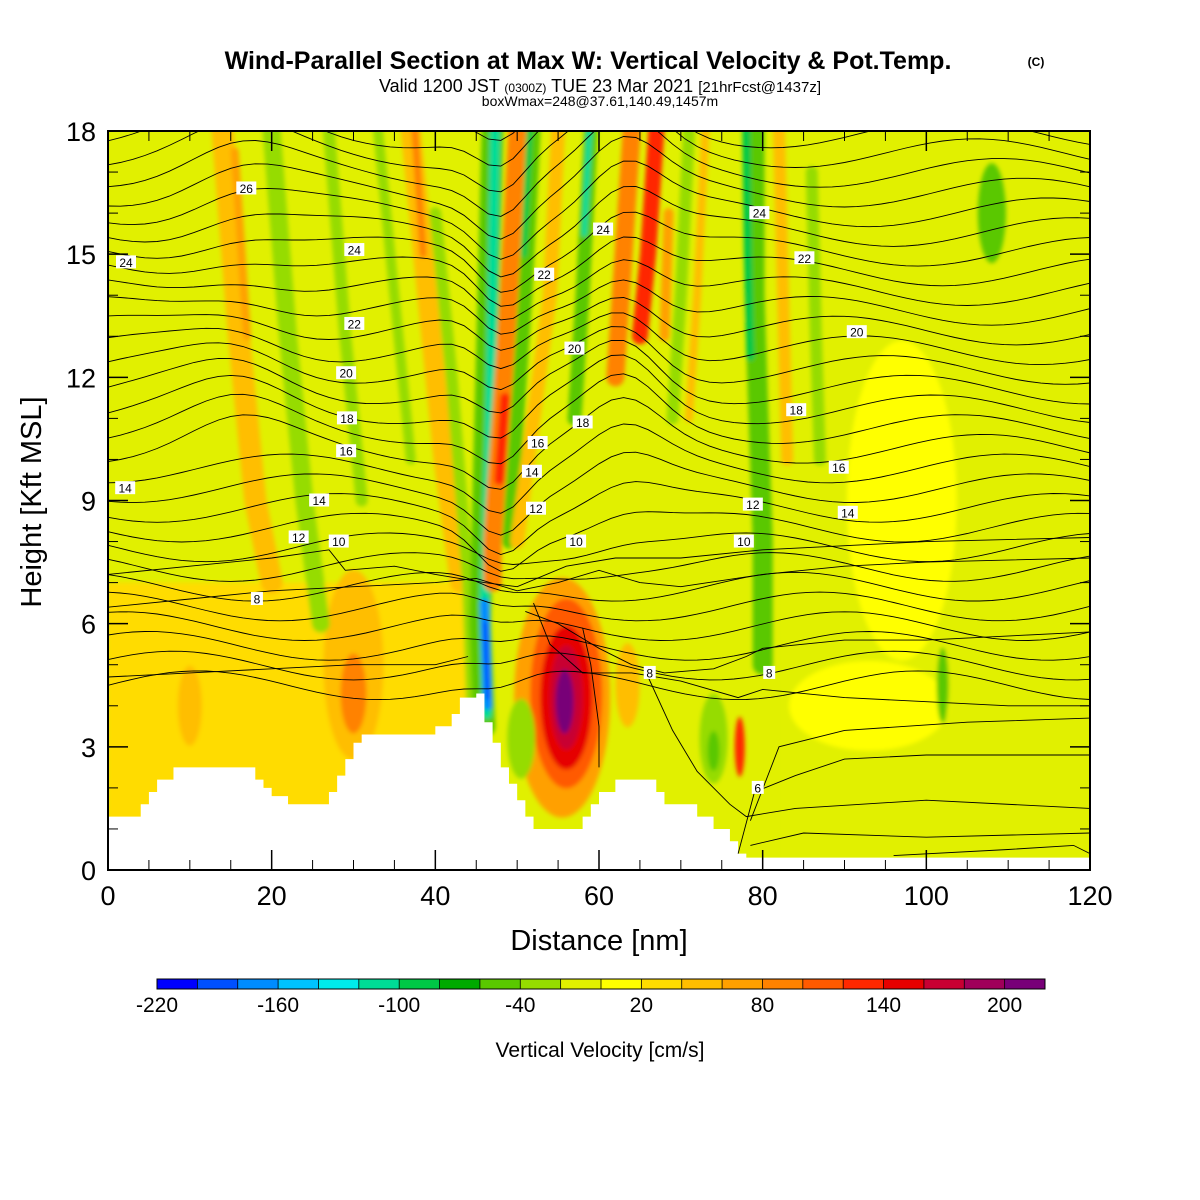  I want to click on x-tick-label: 0, so click(107, 896).